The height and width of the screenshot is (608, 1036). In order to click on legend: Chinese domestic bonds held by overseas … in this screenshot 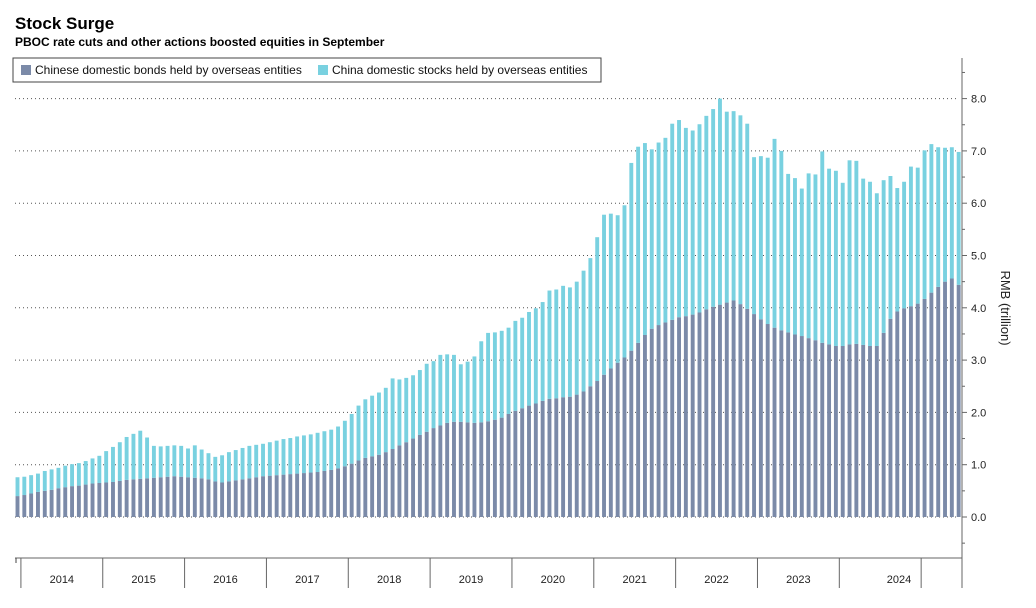, I will do `click(307, 70)`.